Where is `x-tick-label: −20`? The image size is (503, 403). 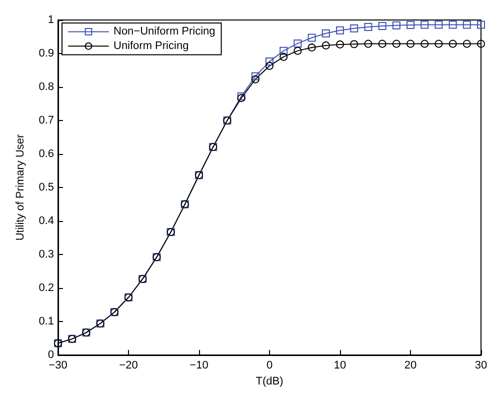 x-tick-label: −20 is located at coordinates (128, 366).